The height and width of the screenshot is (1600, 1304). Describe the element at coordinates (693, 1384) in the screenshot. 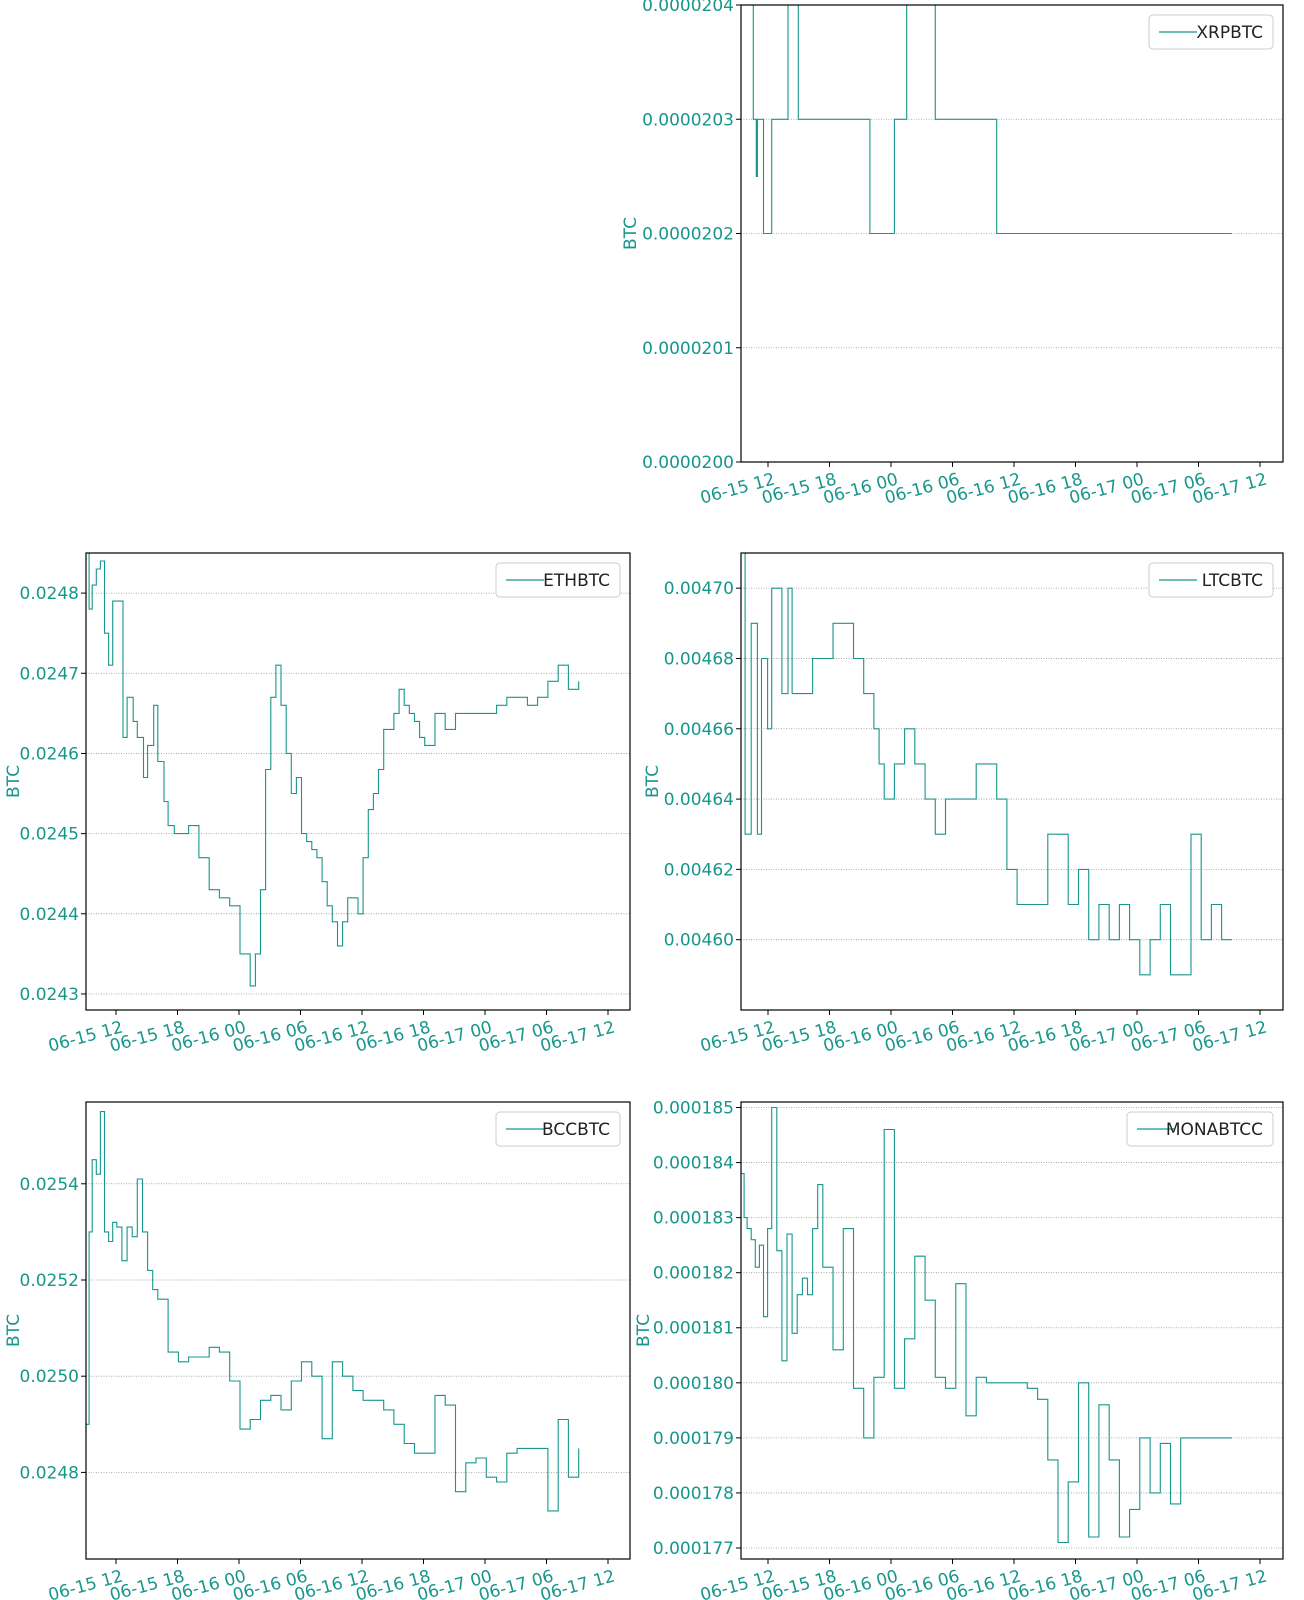

I see `y-tick-label: 0.000180` at that location.